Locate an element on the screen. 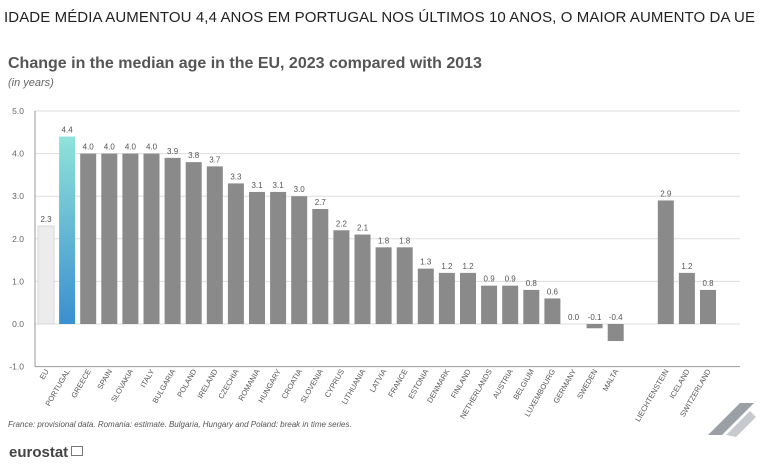  data-label: -0.4 is located at coordinates (616, 317).